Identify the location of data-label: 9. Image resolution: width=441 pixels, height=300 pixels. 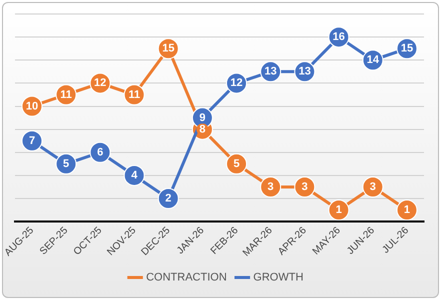
(202, 118).